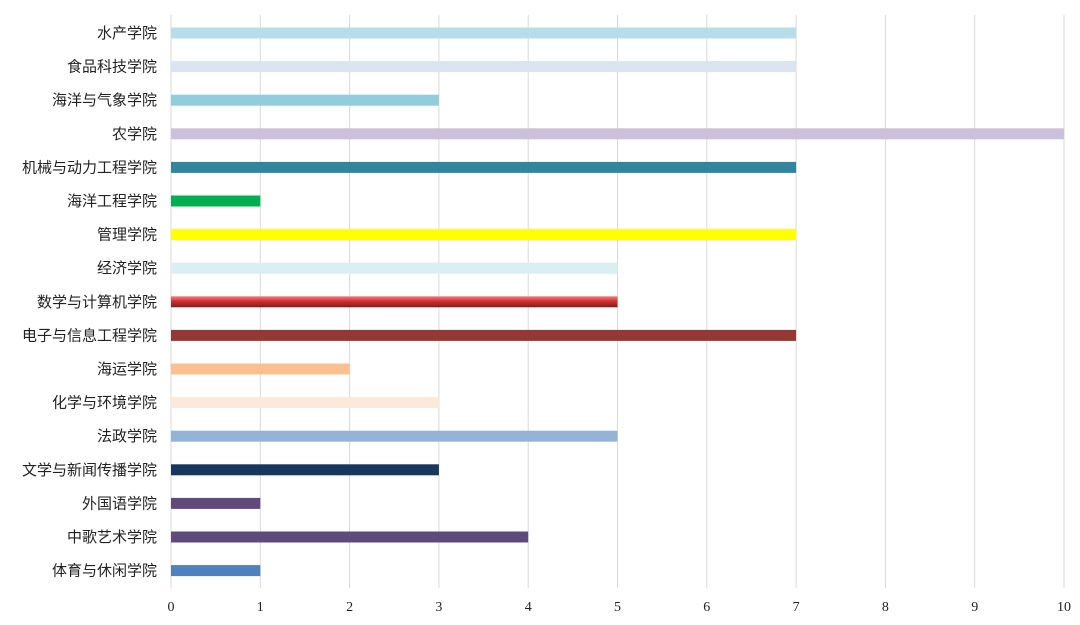 This screenshot has width=1080, height=625. Describe the element at coordinates (112, 537) in the screenshot. I see `category-label: 中歌艺术学院` at that location.